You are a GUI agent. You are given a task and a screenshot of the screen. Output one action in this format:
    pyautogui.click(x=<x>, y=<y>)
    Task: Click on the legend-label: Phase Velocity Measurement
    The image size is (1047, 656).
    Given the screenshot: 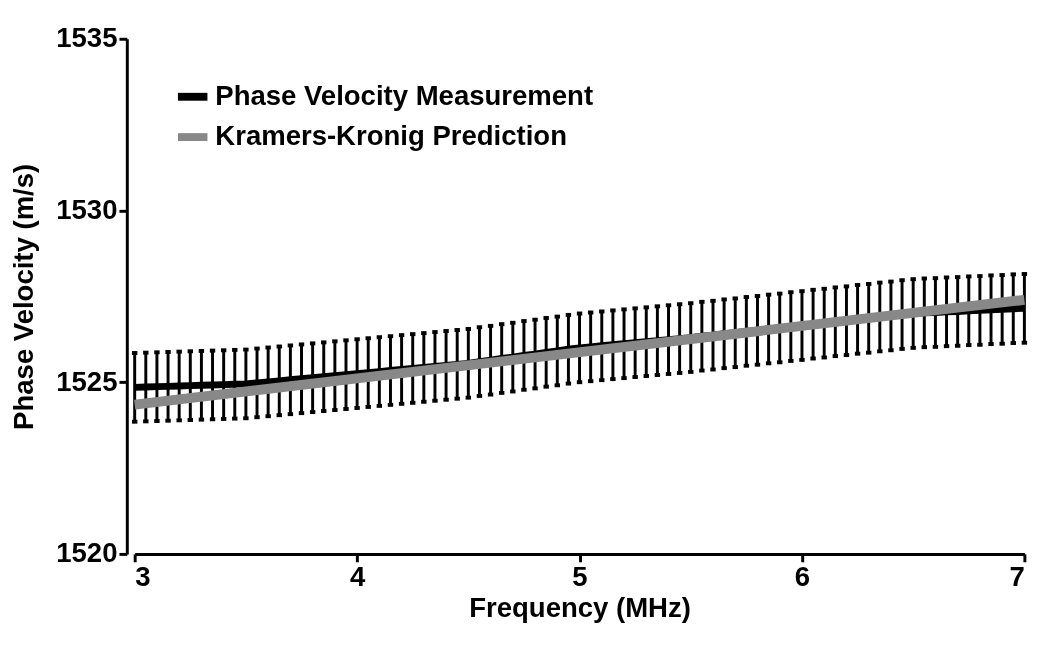 What is the action you would take?
    pyautogui.click(x=404, y=95)
    